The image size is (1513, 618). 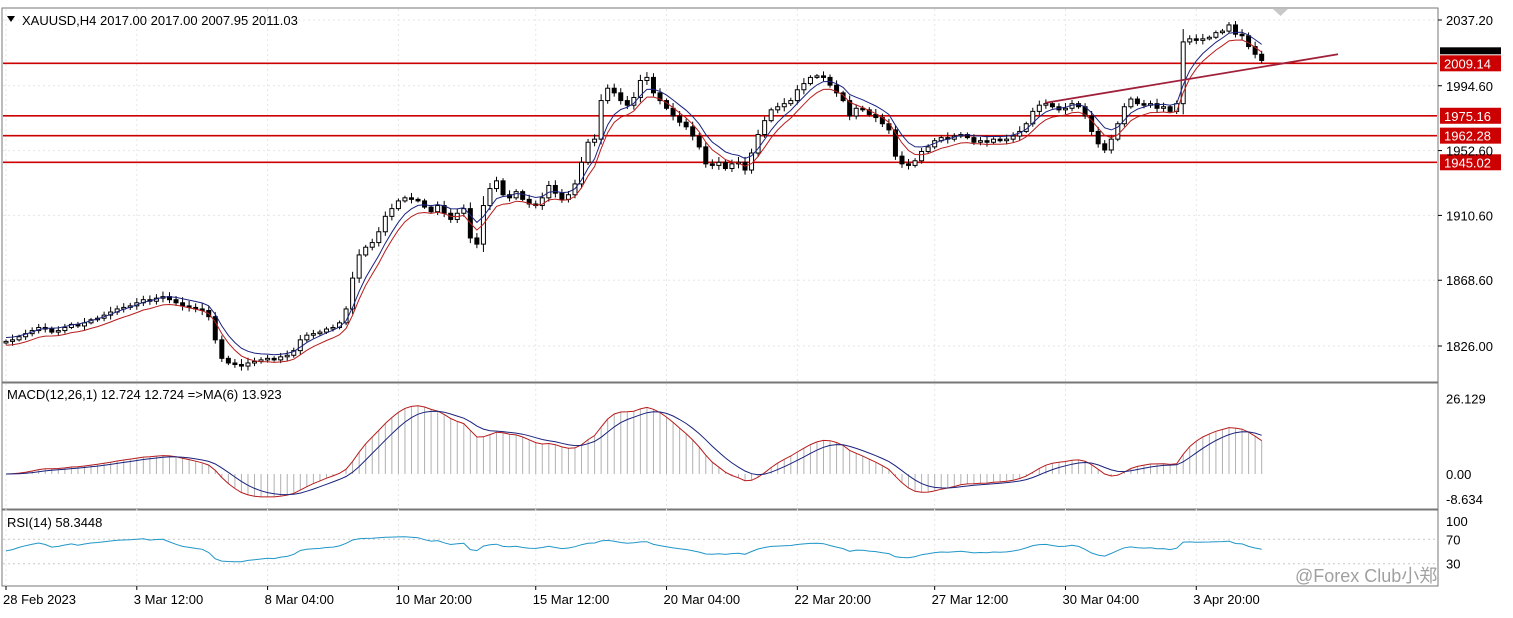 What do you see at coordinates (571, 599) in the screenshot?
I see `time-label: 15 Mar 12:00` at bounding box center [571, 599].